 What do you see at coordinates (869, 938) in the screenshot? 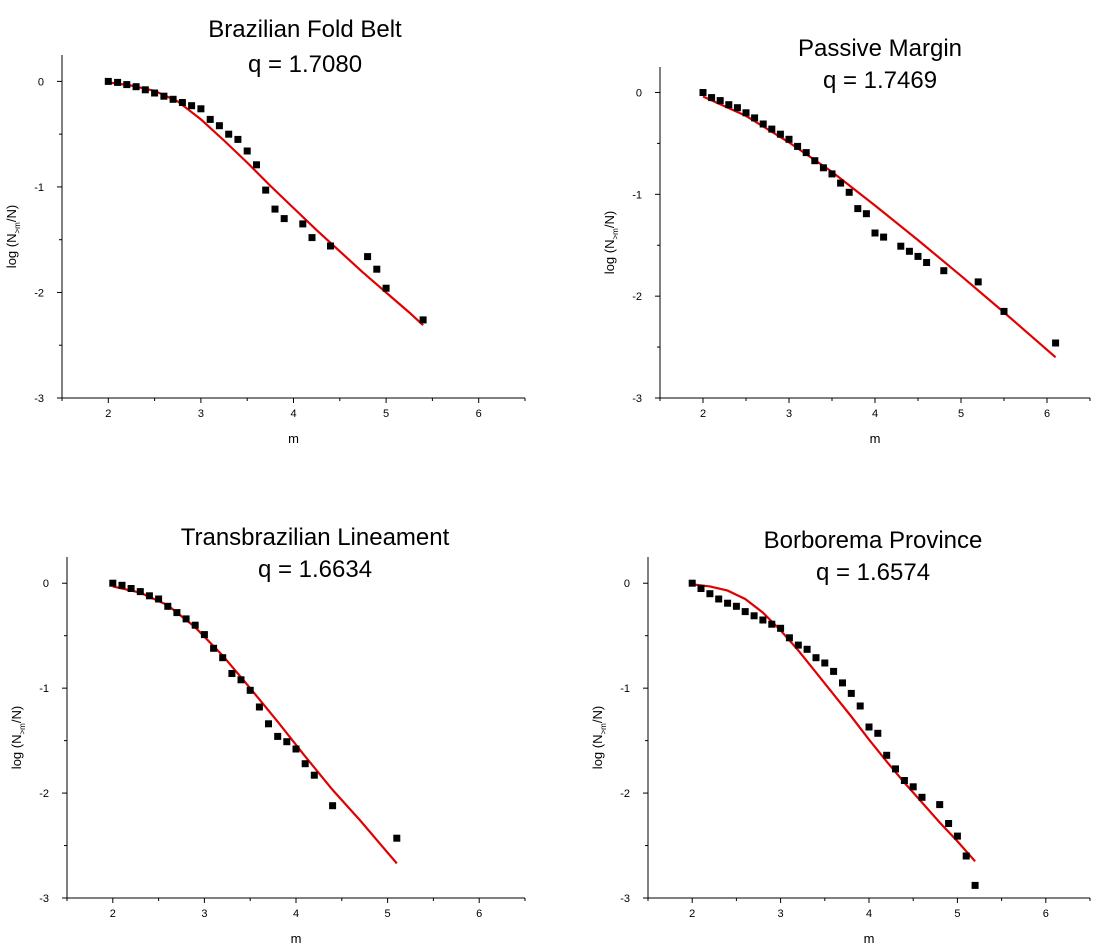
I see `x-axis-label: m` at bounding box center [869, 938].